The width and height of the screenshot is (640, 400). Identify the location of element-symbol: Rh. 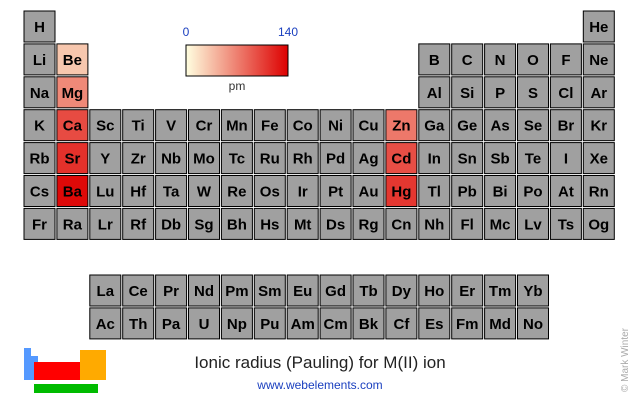
(303, 159).